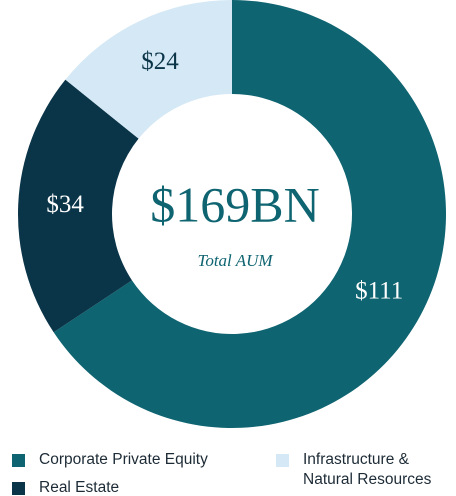 The image size is (456, 496). I want to click on legend-item: Infrastructure & Natural Resources, so click(366, 470).